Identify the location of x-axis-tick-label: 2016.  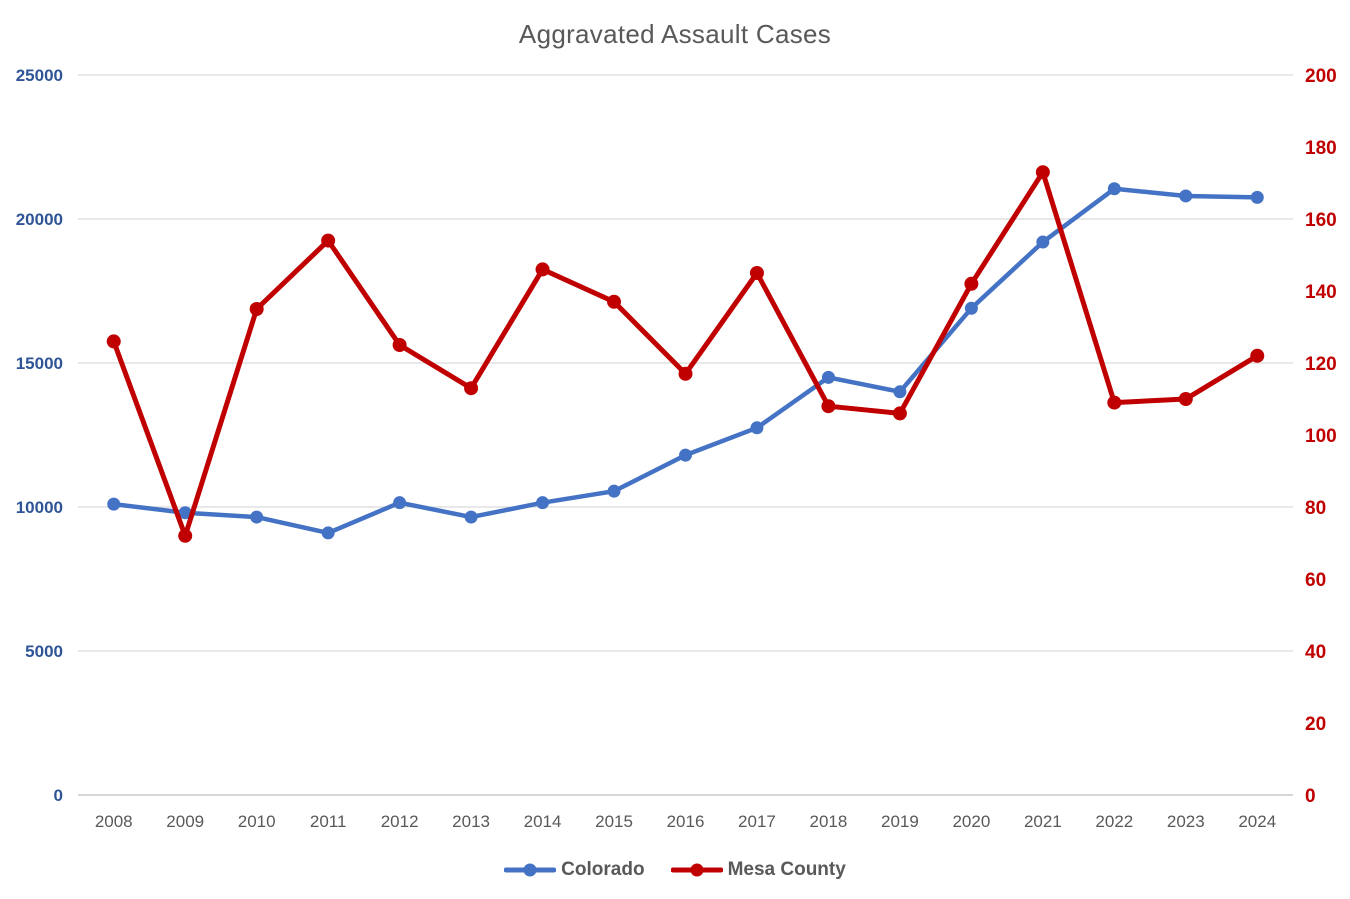
(686, 821).